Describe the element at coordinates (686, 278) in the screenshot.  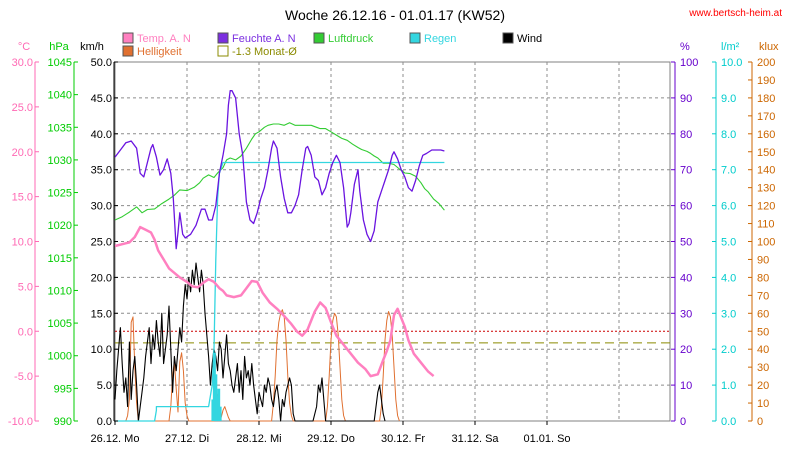
I see `tick-label-humidity: 40` at that location.